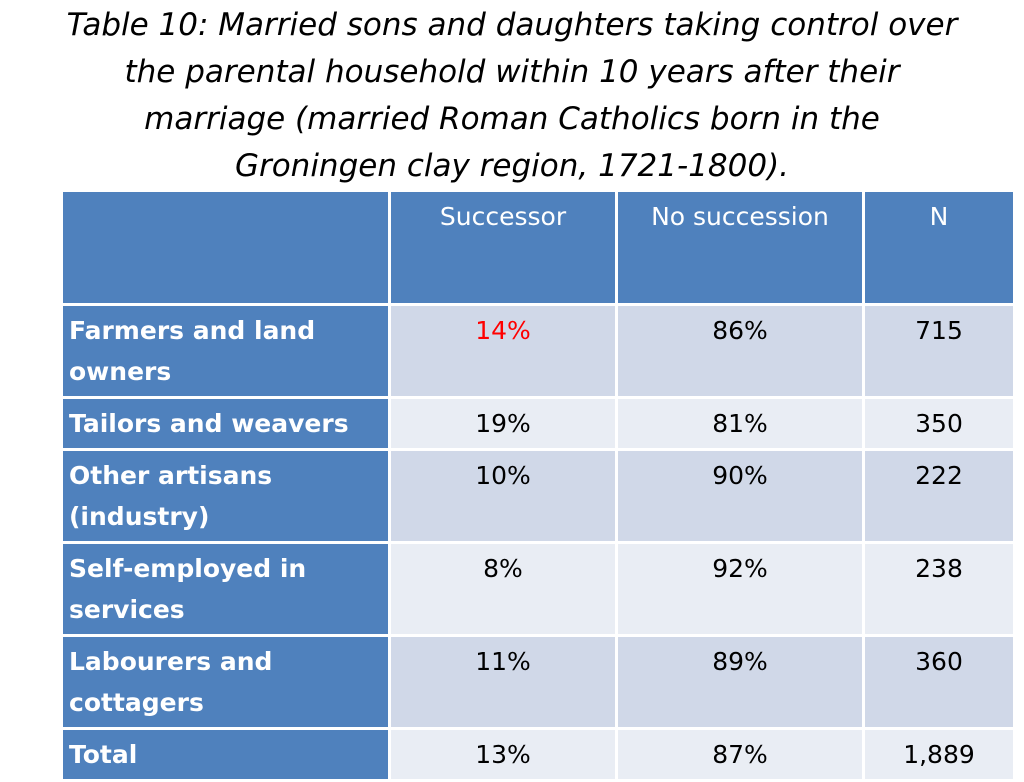  I want to click on successor-cell: 10%, so click(503, 496).